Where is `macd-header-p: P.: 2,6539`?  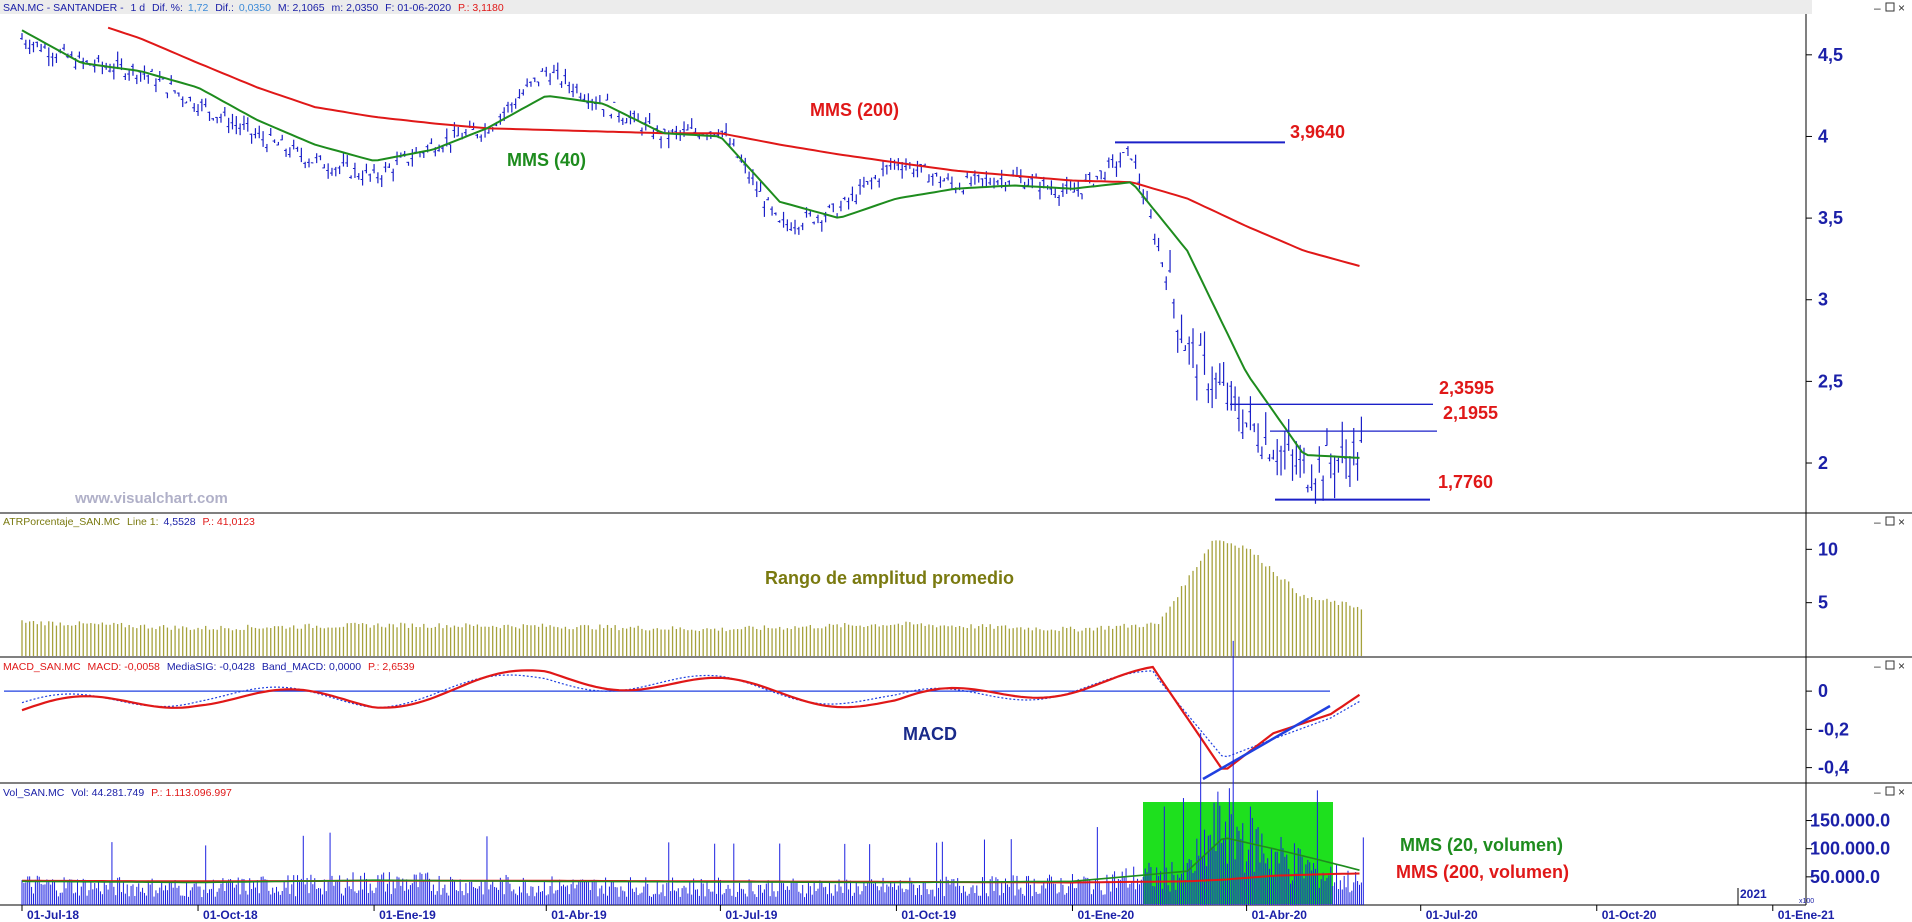 macd-header-p: P.: 2,6539 is located at coordinates (391, 667).